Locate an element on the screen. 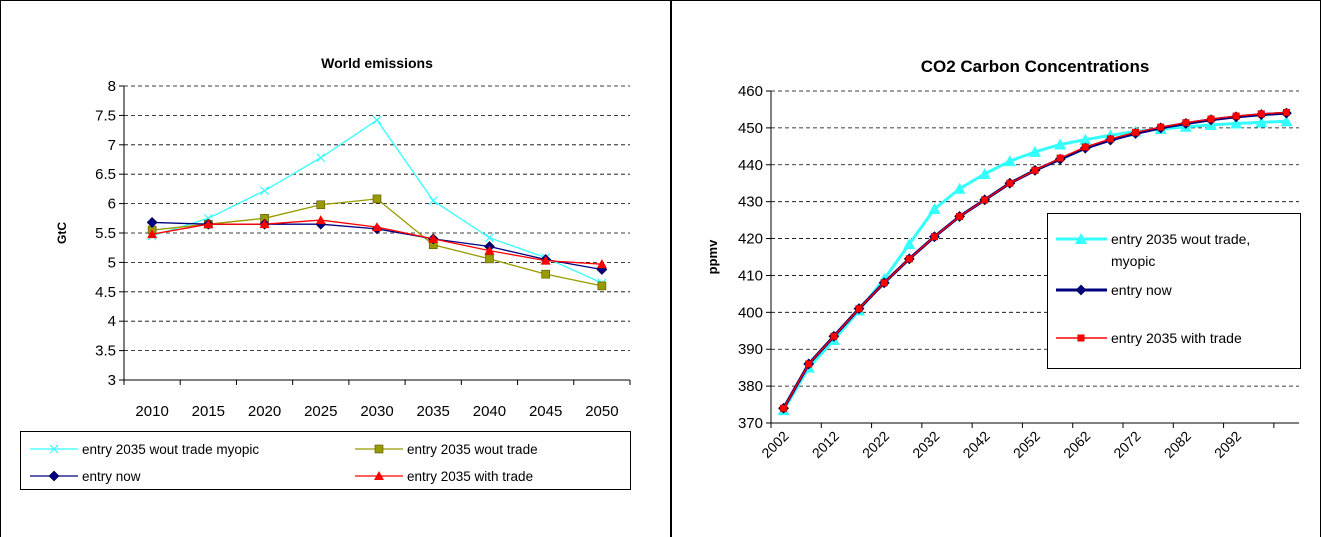  y-tick-label: 6 is located at coordinates (112, 204).